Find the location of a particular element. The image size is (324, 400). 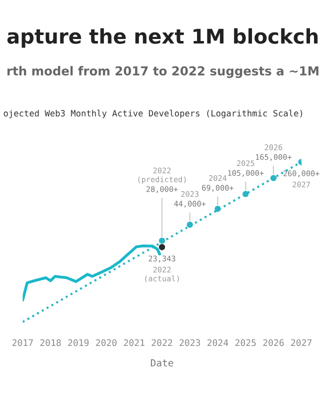

x-tick-label: 2017 is located at coordinates (22, 342).